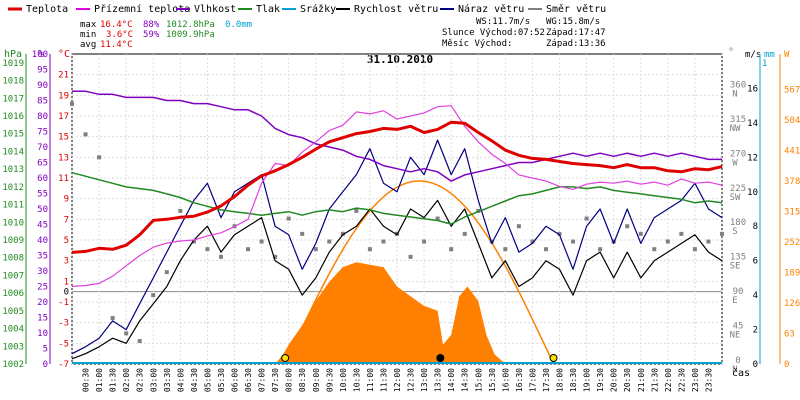  What do you see at coordinates (734, 232) in the screenshot?
I see `tick-direction-label: S` at bounding box center [734, 232].